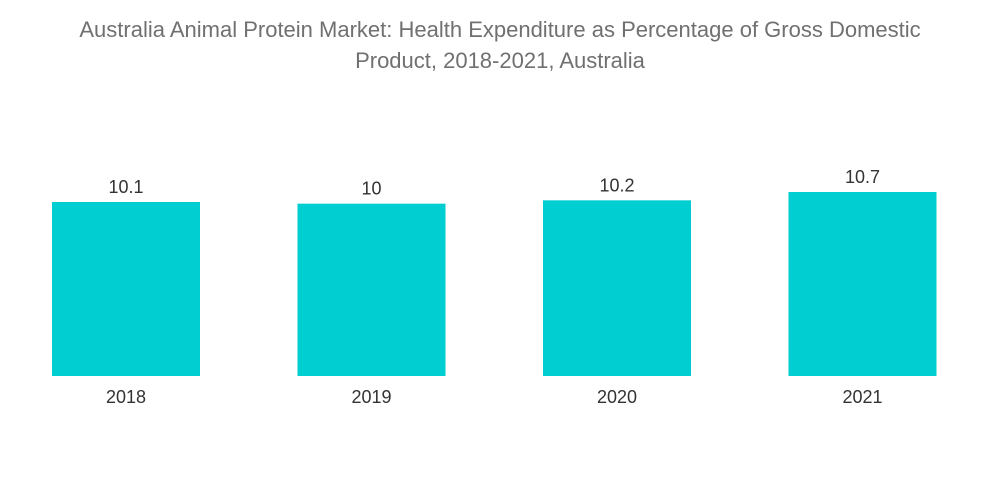 Image resolution: width=1000 pixels, height=504 pixels. Describe the element at coordinates (126, 397) in the screenshot. I see `x-tick-2018: 2018` at that location.